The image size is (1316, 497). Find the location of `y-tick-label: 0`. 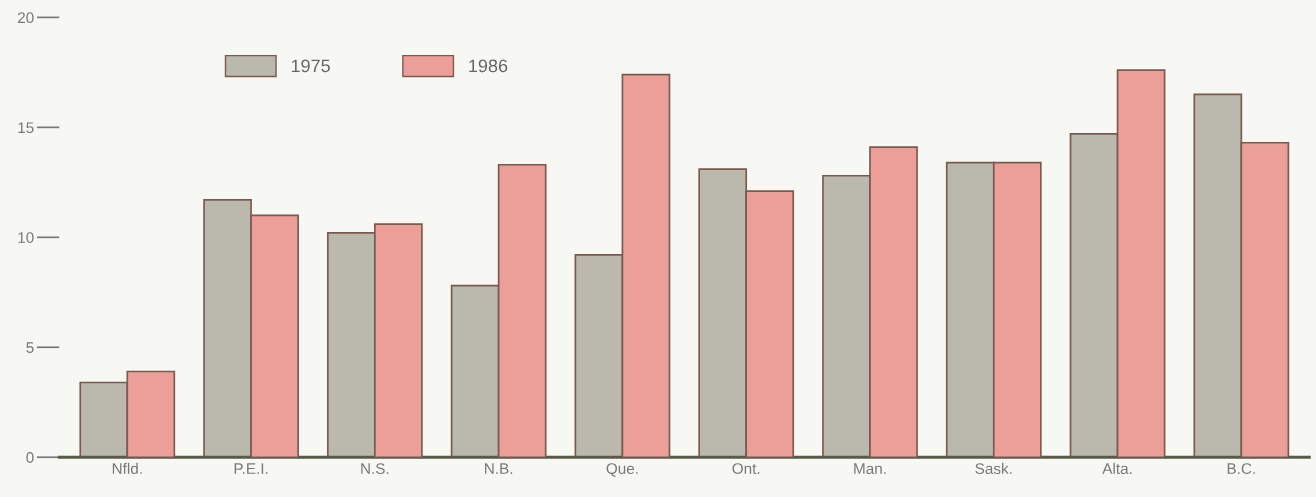

y-tick-label: 0 is located at coordinates (30, 457).